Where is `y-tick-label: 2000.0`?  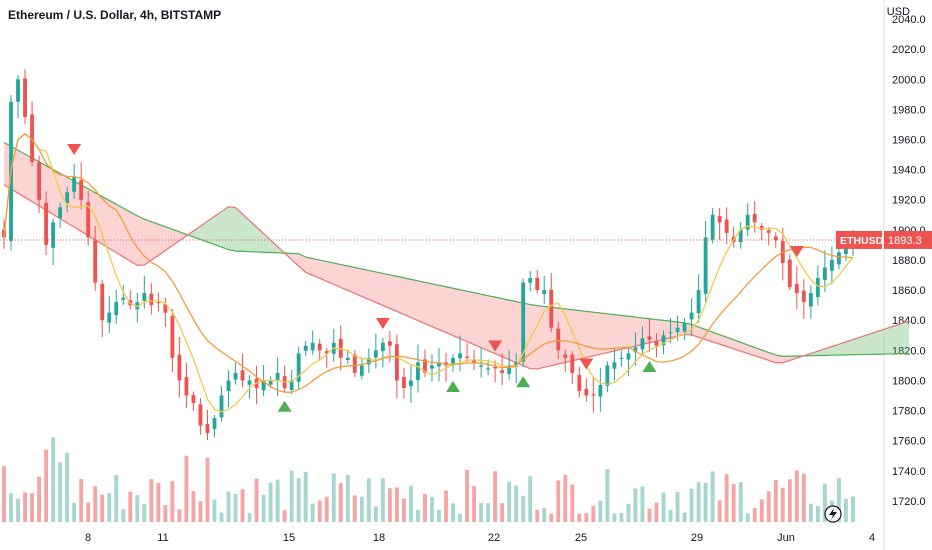
y-tick-label: 2000.0 is located at coordinates (909, 80).